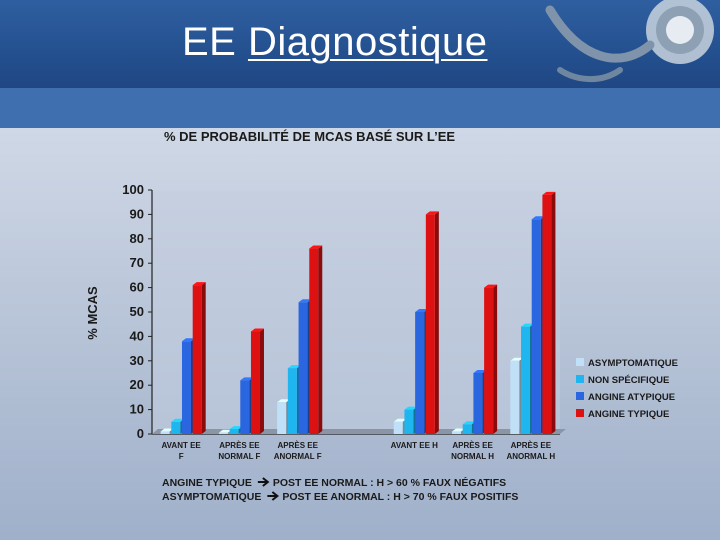 The width and height of the screenshot is (720, 540). I want to click on y-tick-label: 50, so click(137, 311).